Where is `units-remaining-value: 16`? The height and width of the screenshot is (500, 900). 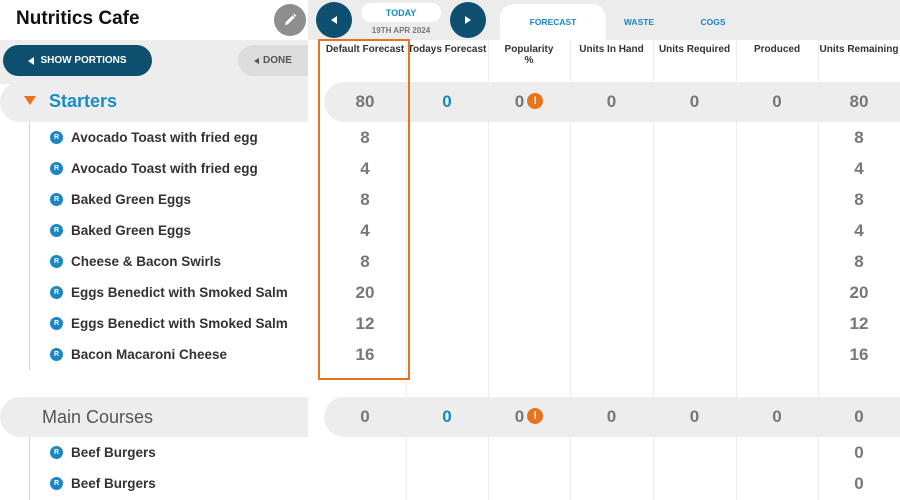
units-remaining-value: 16 is located at coordinates (859, 354).